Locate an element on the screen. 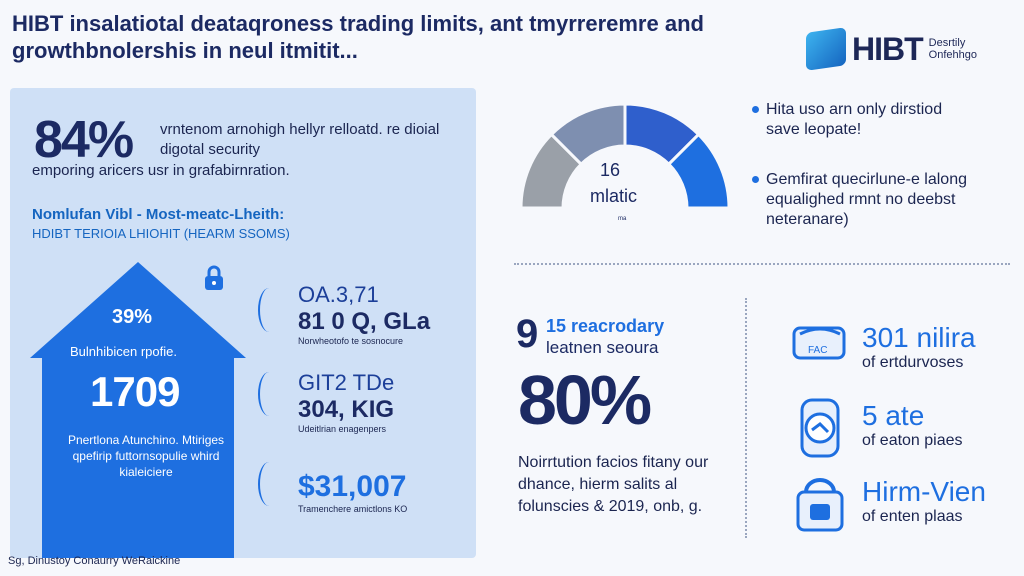 Image resolution: width=1024 pixels, height=576 pixels. stat-block: $31,007 Tramenchere amictlons KO is located at coordinates (352, 492).